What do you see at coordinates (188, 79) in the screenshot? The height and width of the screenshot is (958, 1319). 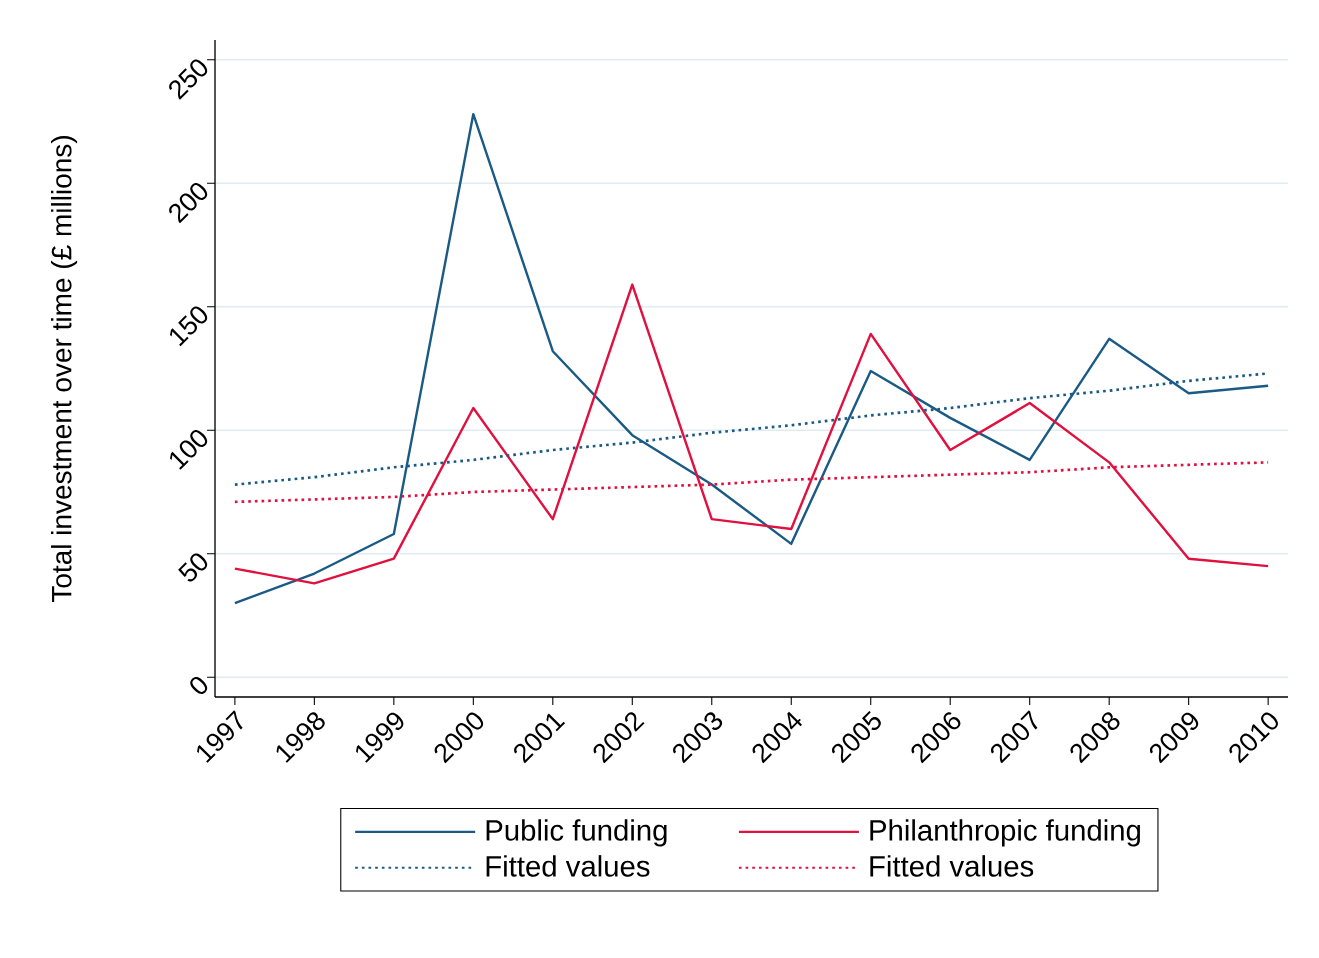 I see `y-tick-label: 250` at bounding box center [188, 79].